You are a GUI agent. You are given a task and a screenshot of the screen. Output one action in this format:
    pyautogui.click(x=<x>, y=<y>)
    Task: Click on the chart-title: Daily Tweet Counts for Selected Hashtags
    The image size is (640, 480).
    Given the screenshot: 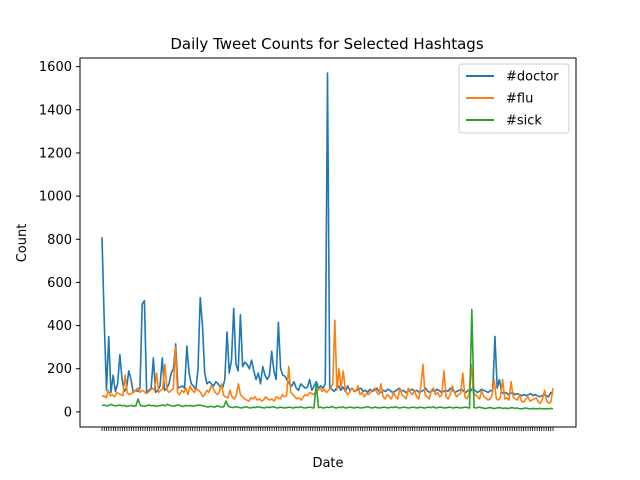 What is the action you would take?
    pyautogui.click(x=326, y=44)
    